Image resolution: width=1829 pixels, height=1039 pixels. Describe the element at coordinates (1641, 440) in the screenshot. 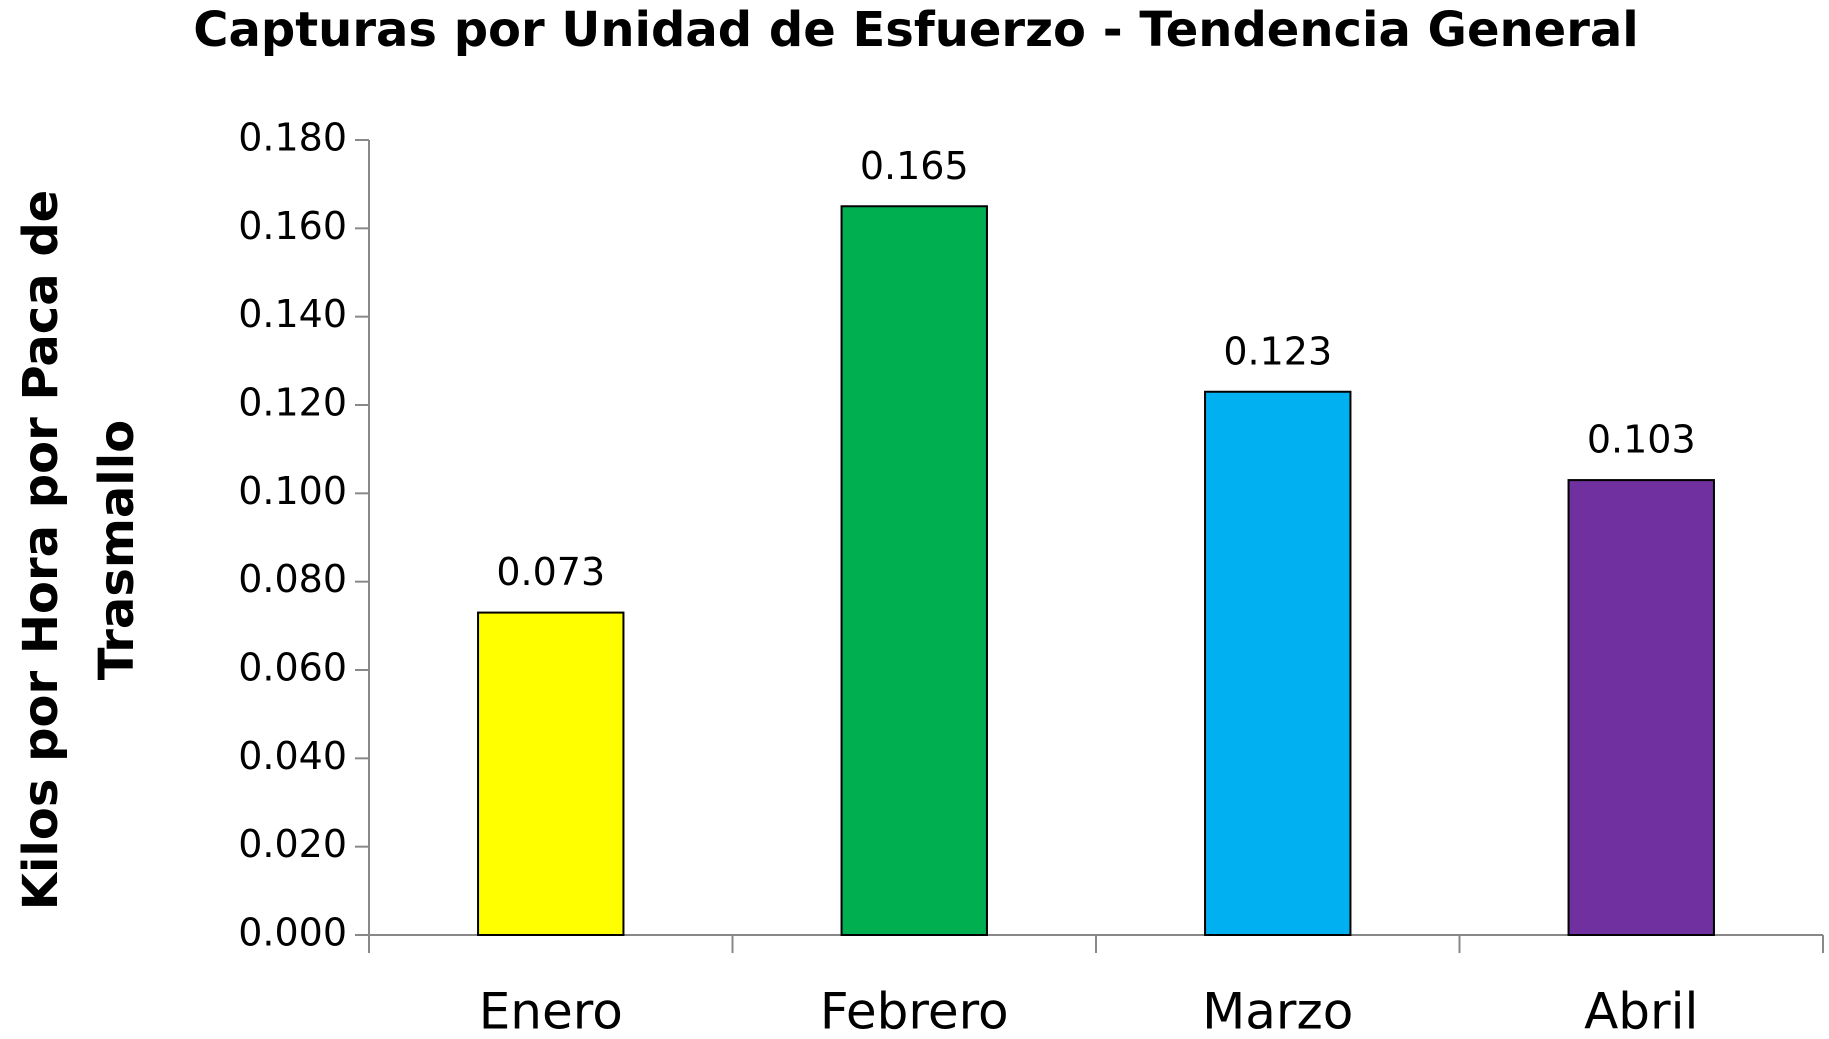

I see `data-label: 0.103` at that location.